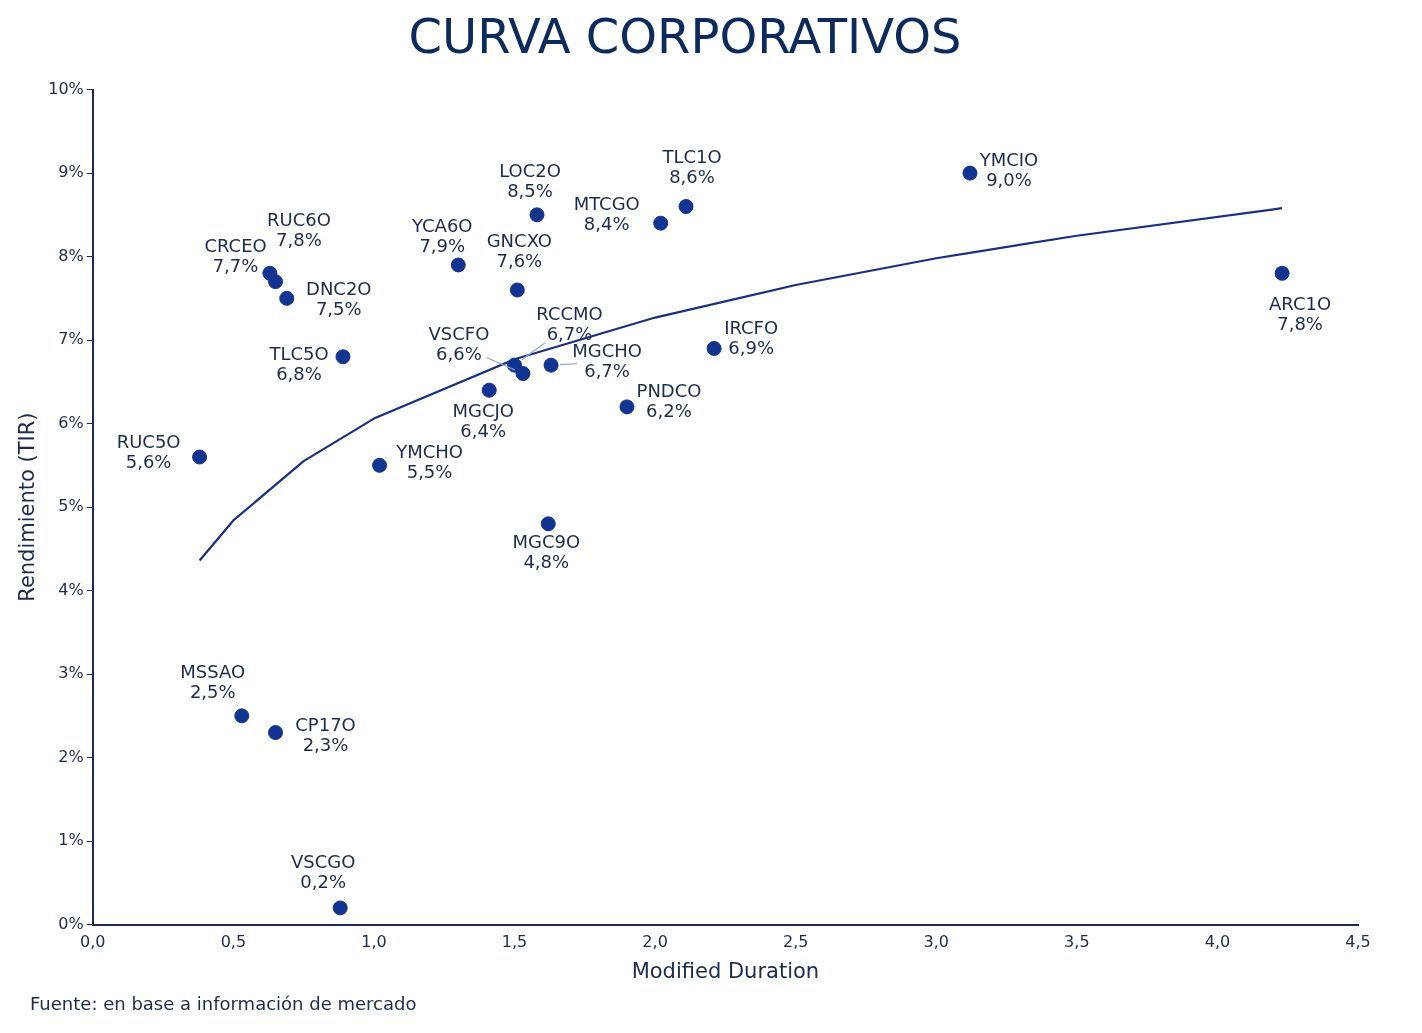 This screenshot has height=1033, width=1422. Describe the element at coordinates (213, 671) in the screenshot. I see `annotation: MSSAO` at that location.